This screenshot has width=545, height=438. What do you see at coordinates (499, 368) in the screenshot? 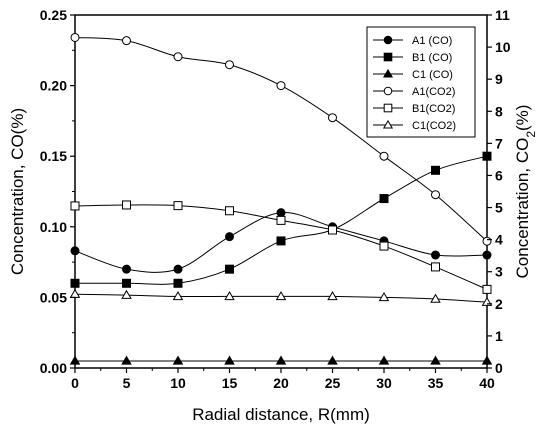
I see `y-right-tick-label: 0` at bounding box center [499, 368].